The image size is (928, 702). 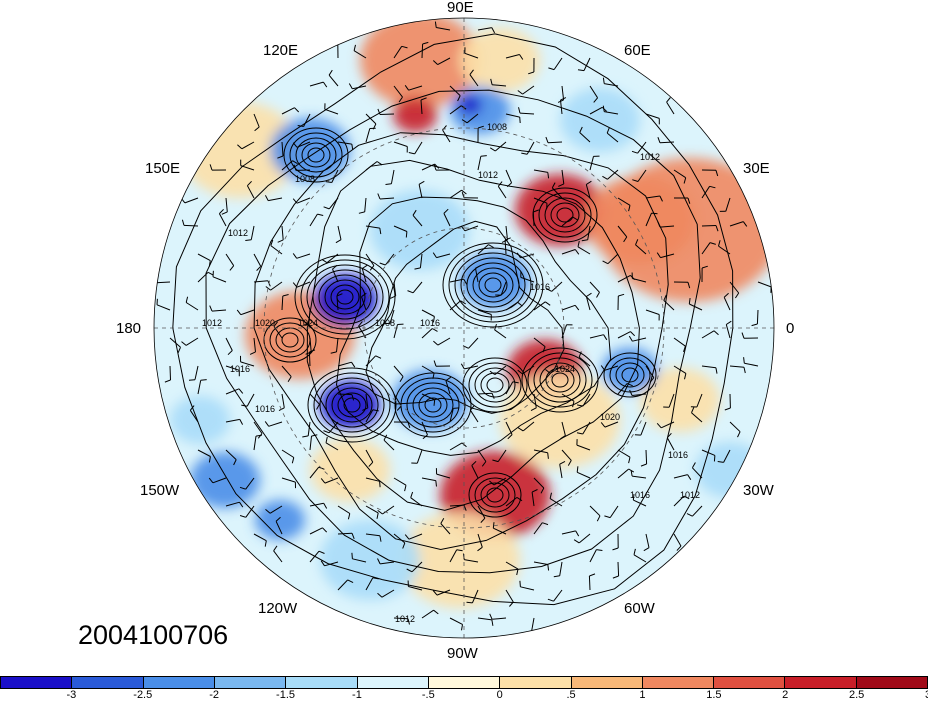 What do you see at coordinates (129, 328) in the screenshot?
I see `longitude-label-180: 180` at bounding box center [129, 328].